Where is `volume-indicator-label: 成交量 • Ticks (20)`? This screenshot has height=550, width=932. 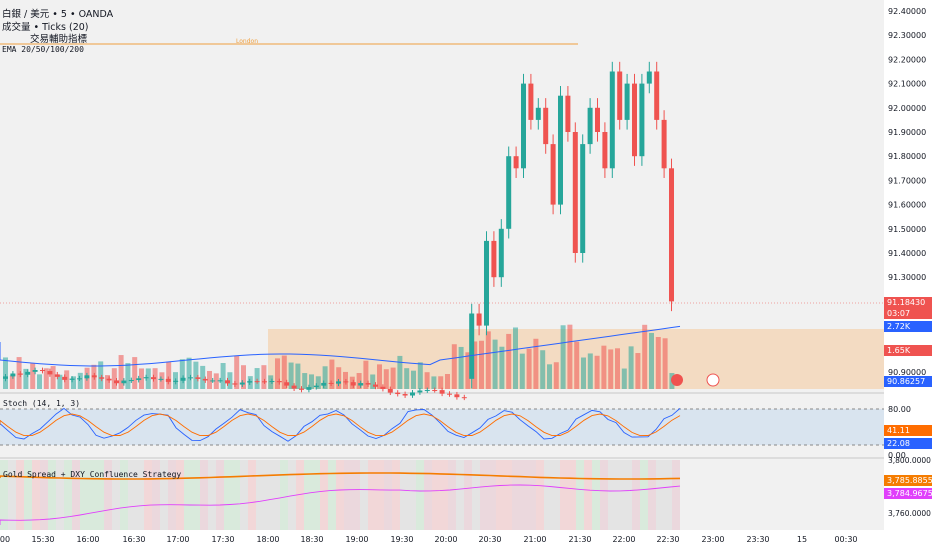
volume-indicator-label: 成交量 • Ticks (20) is located at coordinates (45, 27).